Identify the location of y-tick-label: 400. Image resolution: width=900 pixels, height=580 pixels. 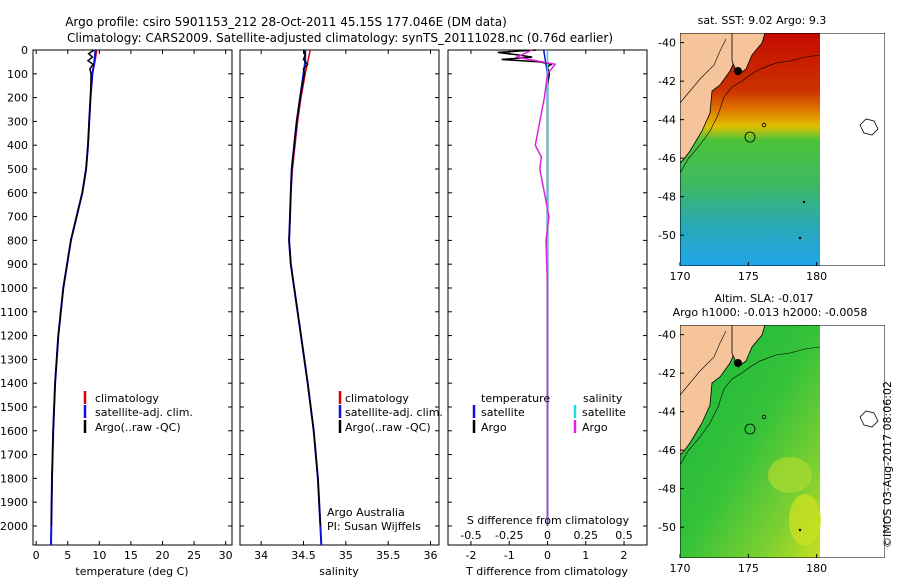
(17, 145).